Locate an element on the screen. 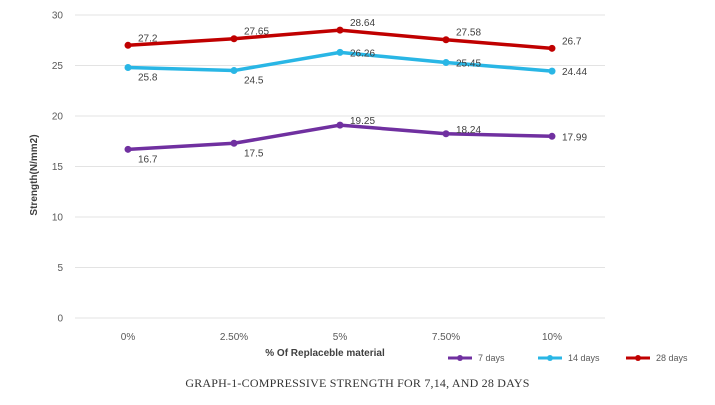 The height and width of the screenshot is (405, 715). data-label: 24.5 is located at coordinates (254, 81).